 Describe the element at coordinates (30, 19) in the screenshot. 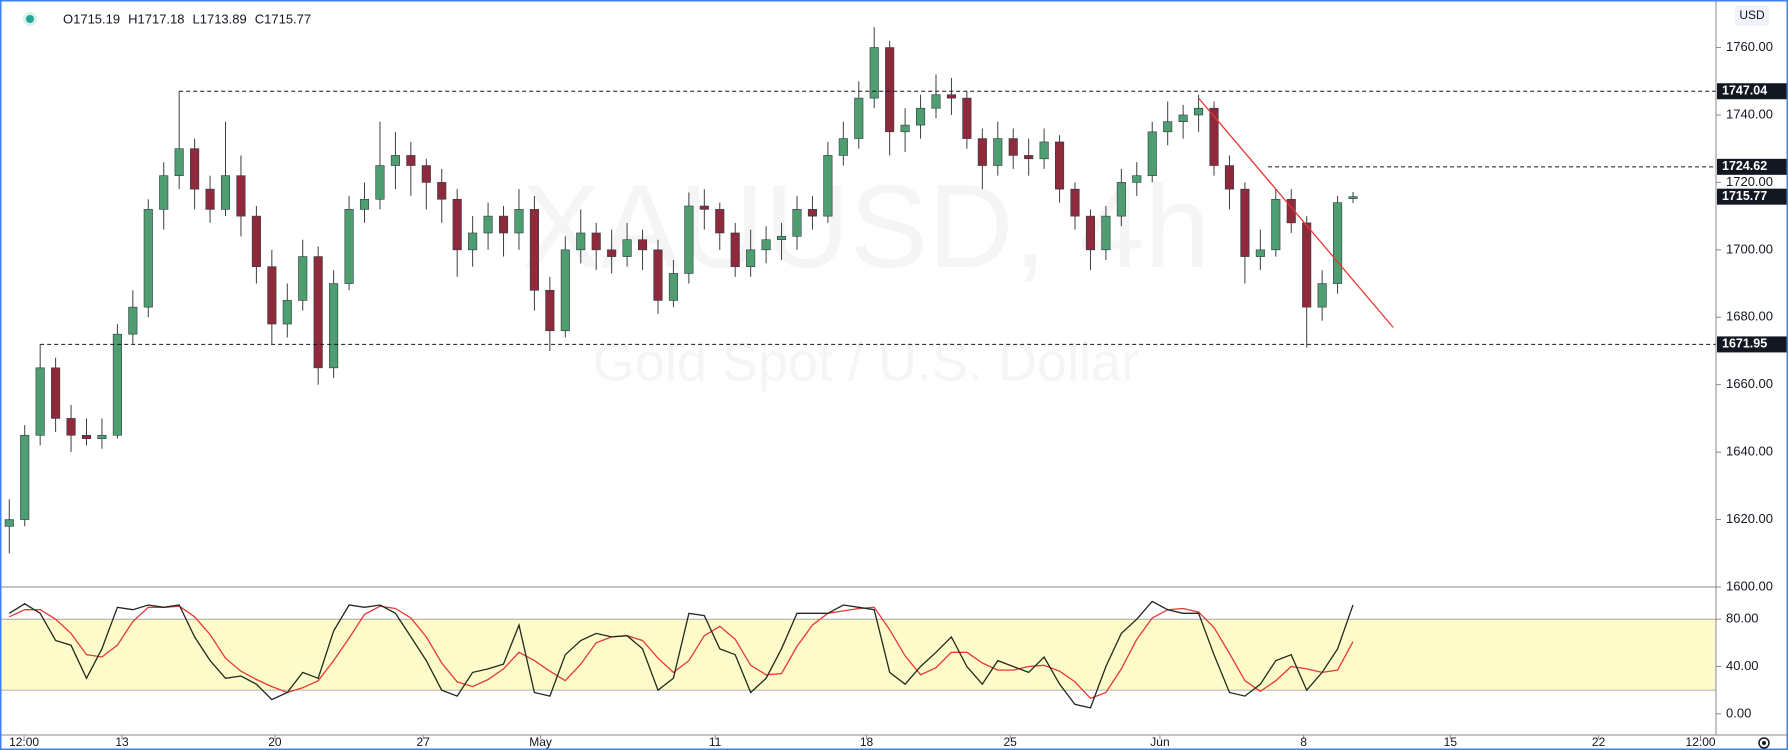

I see `status-dot` at that location.